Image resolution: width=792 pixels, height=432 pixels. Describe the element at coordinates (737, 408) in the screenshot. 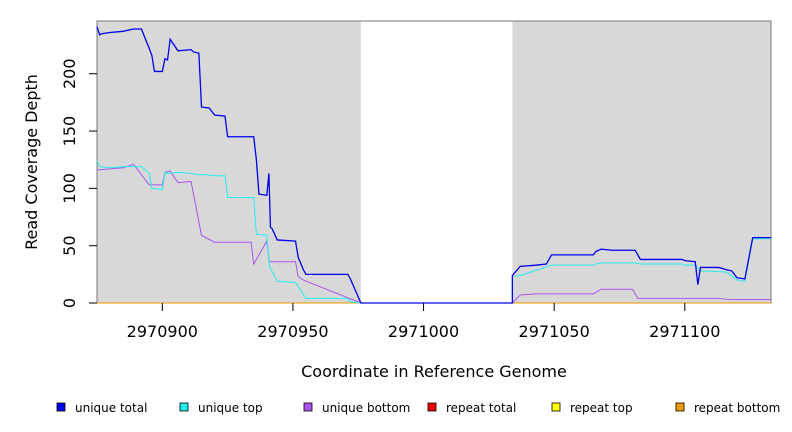

I see `legend-label: repeat bottom` at that location.